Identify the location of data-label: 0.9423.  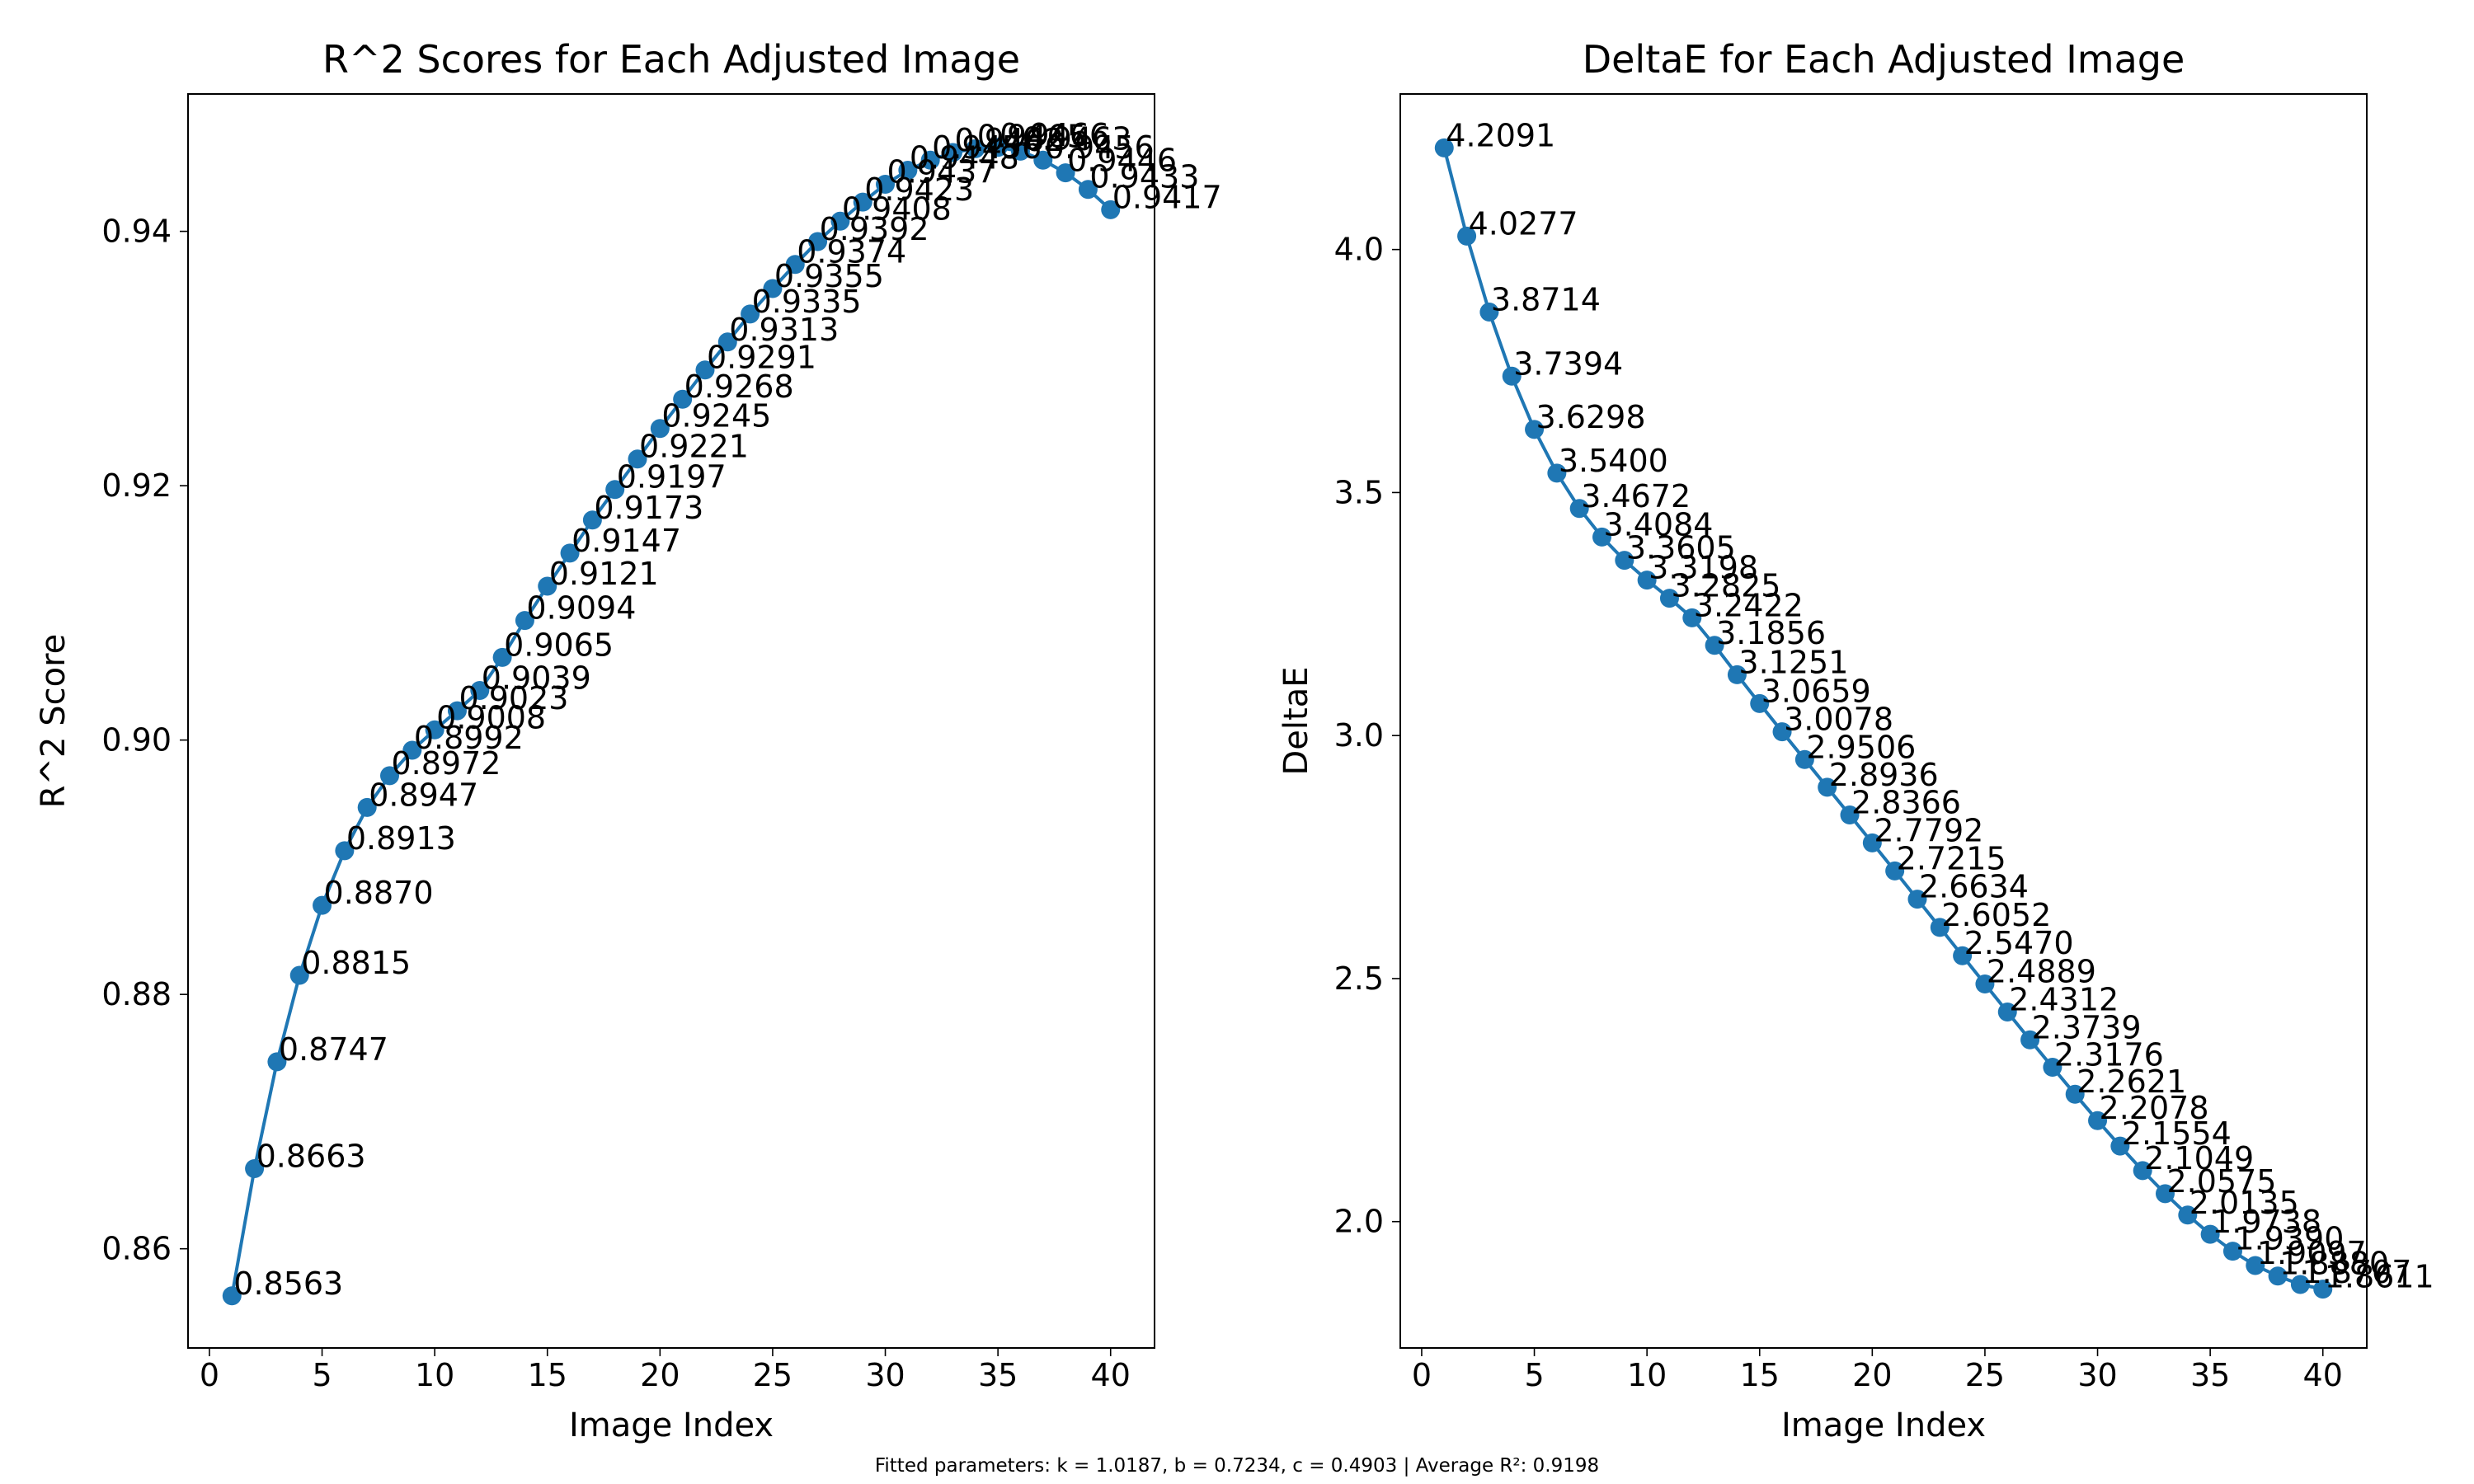
(919, 189).